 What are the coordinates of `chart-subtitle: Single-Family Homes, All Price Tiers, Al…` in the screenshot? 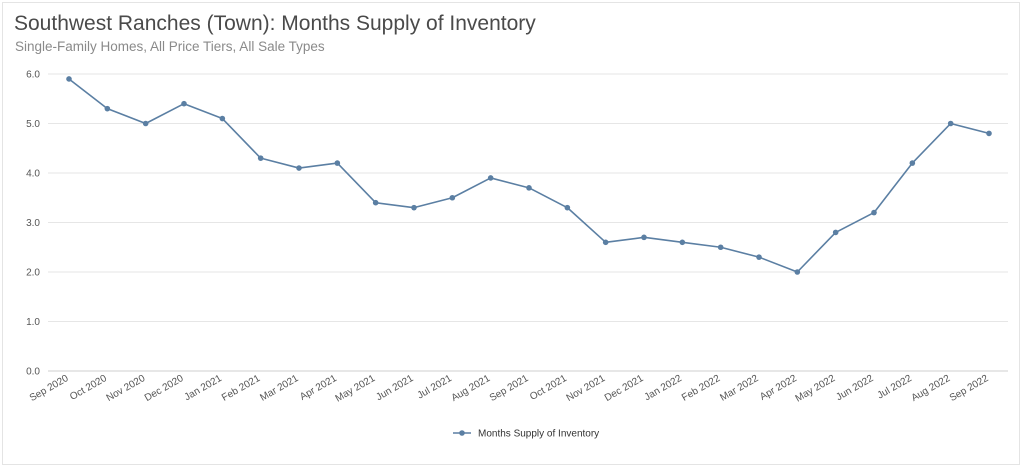 It's located at (170, 46).